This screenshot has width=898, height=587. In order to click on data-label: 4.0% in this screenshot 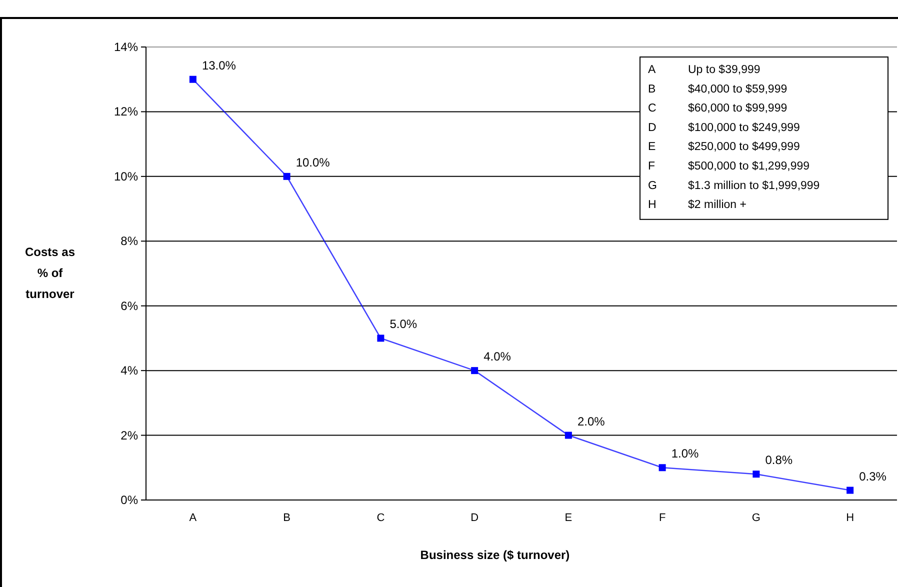, I will do `click(498, 357)`.